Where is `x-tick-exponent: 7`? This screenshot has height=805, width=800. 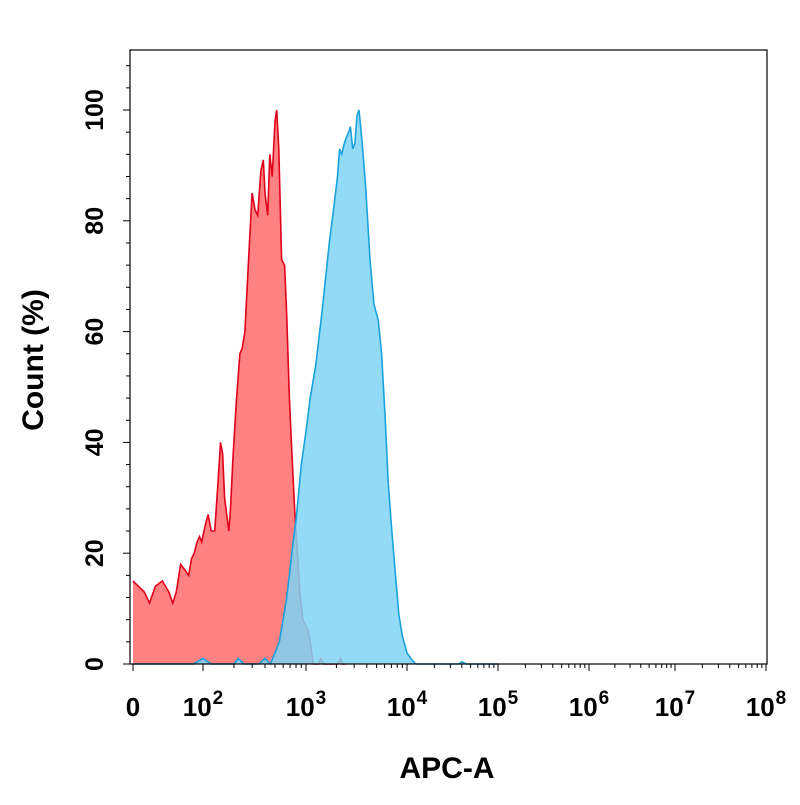
x-tick-exponent: 7 is located at coordinates (690, 698).